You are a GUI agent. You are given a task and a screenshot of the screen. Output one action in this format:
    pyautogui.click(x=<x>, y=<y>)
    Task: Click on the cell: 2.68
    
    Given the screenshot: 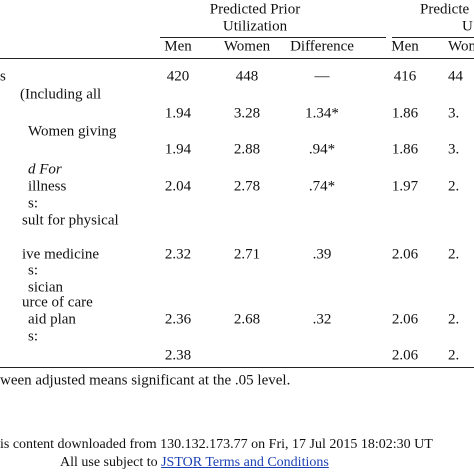 What is the action you would take?
    pyautogui.click(x=247, y=319)
    